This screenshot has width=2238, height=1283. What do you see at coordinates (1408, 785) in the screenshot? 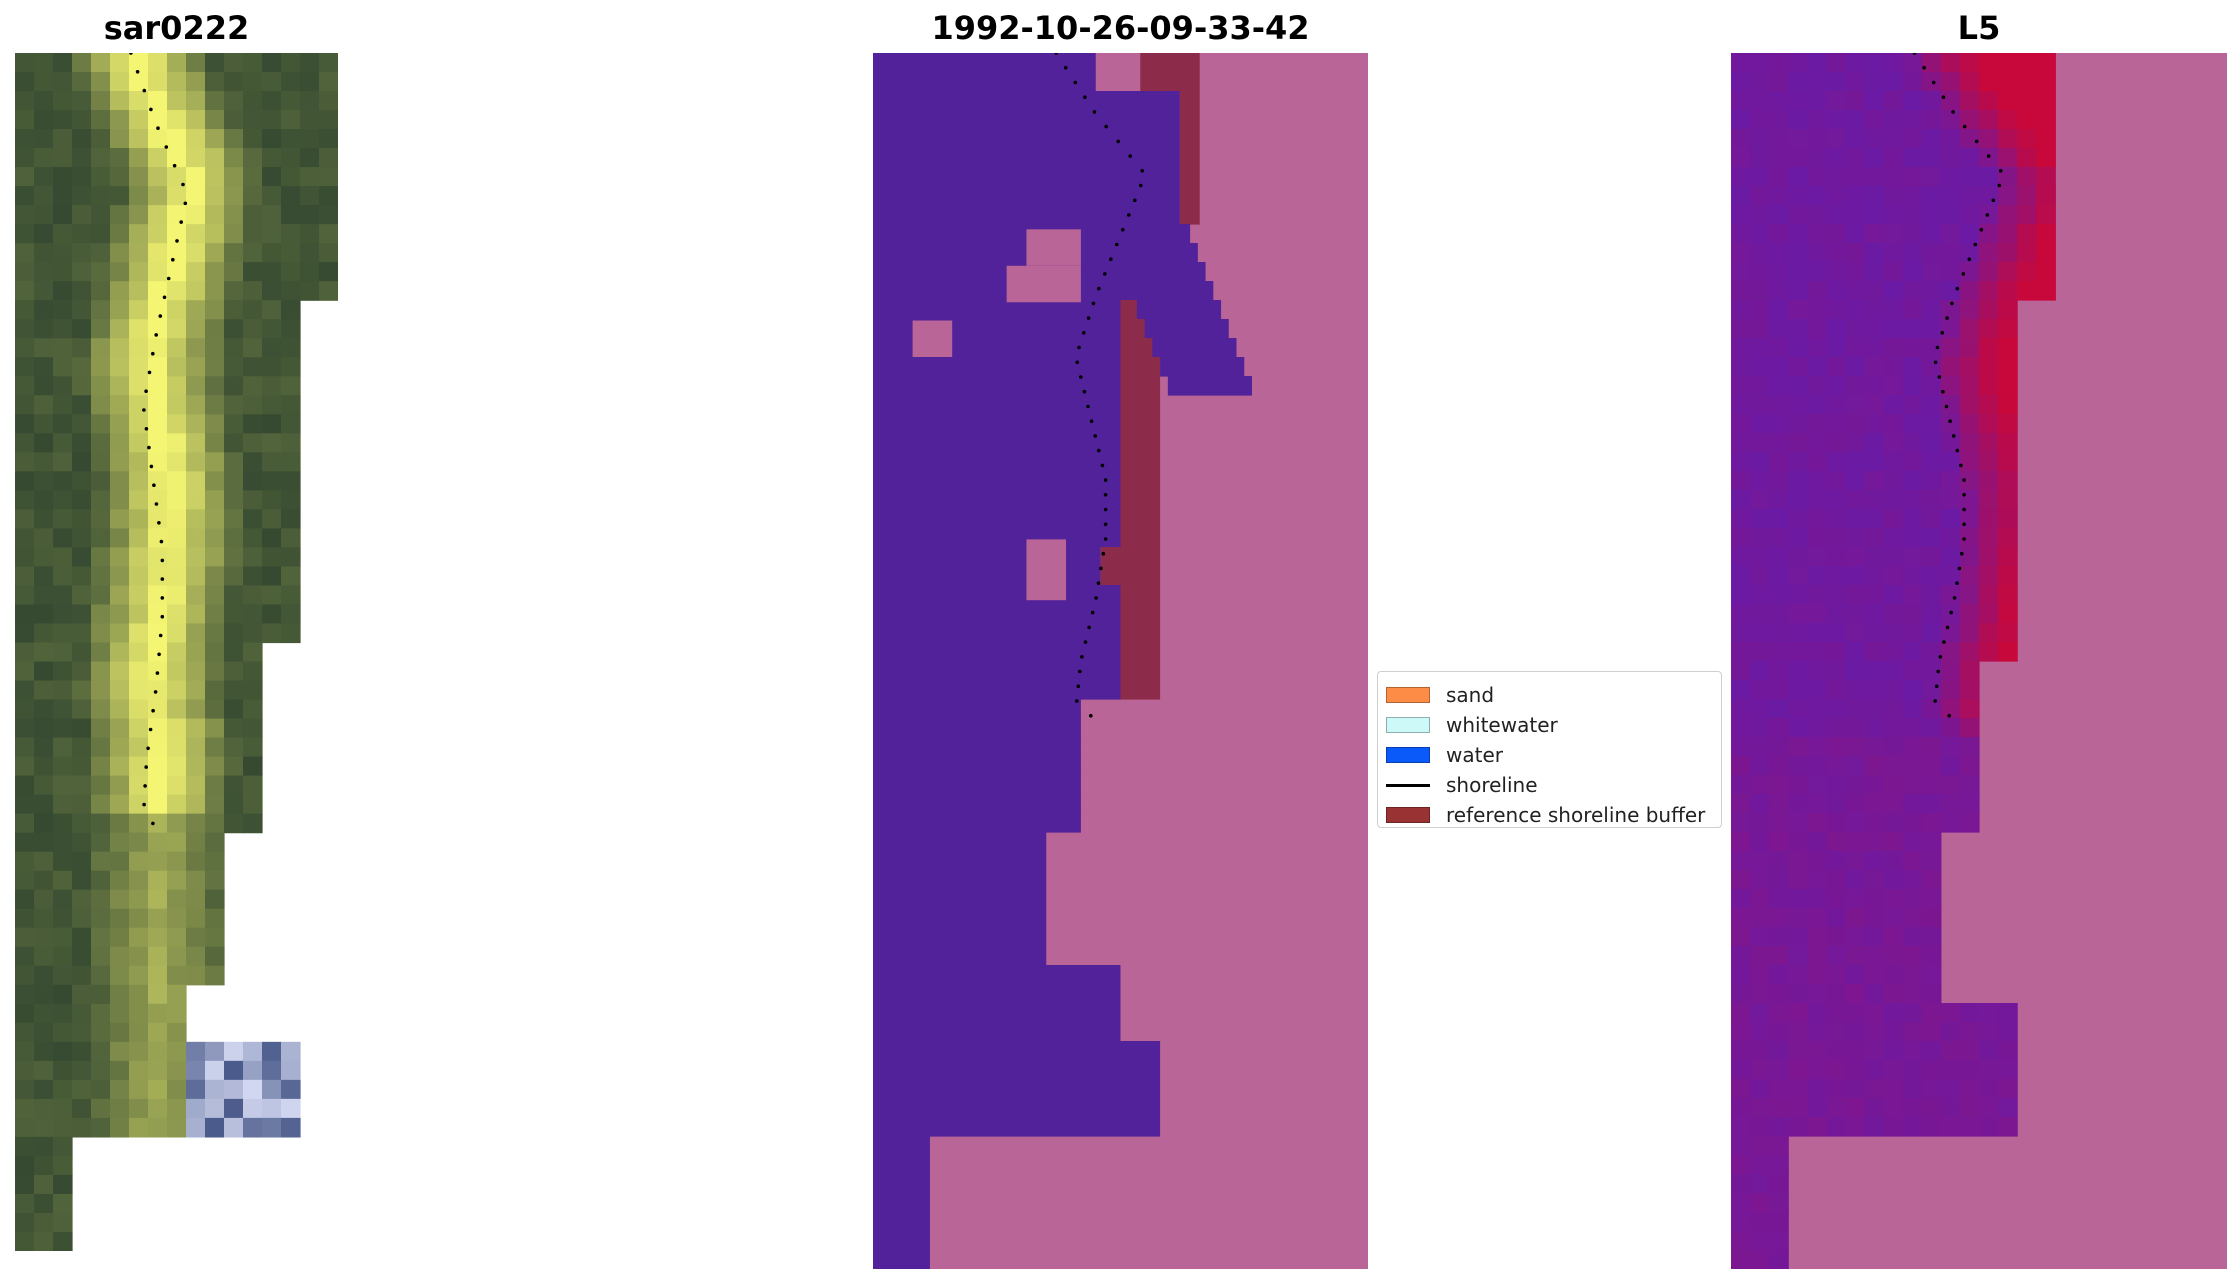
I see `legend-line-shoreline` at bounding box center [1408, 785].